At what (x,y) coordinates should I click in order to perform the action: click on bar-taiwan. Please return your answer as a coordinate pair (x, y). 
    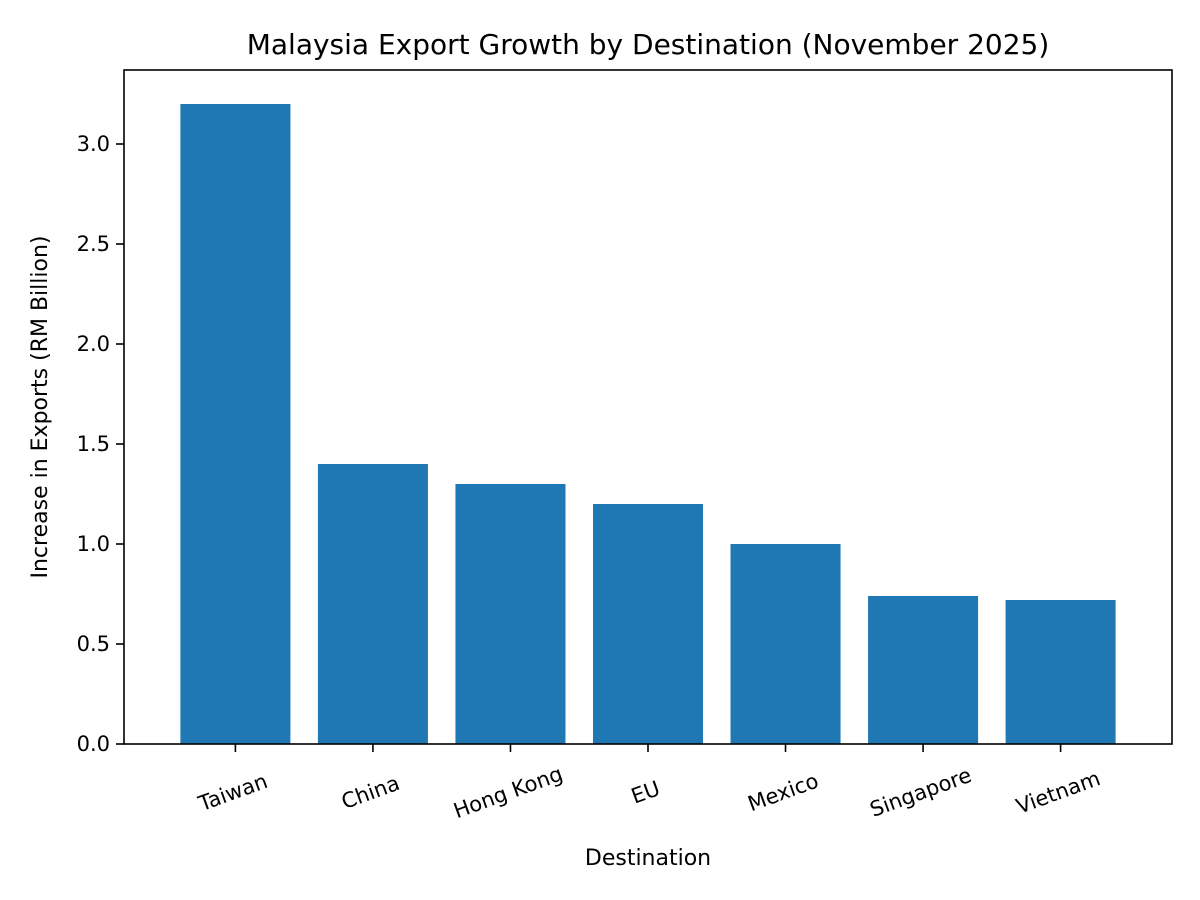
    Looking at the image, I should click on (235, 424).